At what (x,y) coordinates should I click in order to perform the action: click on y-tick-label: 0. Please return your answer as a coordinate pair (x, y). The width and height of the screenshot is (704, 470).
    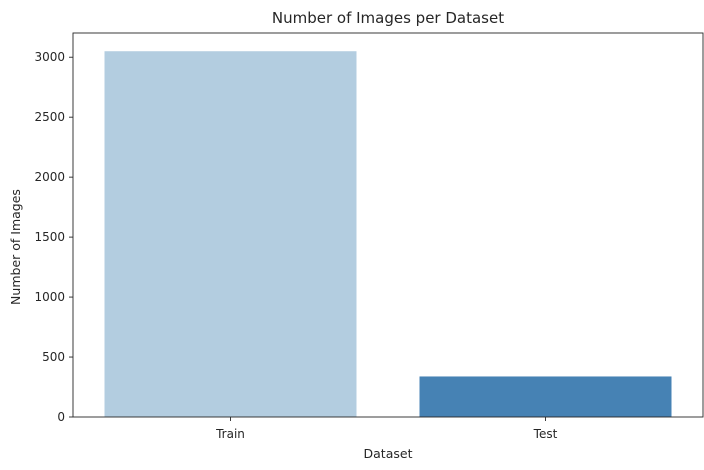
    Looking at the image, I should click on (61, 417).